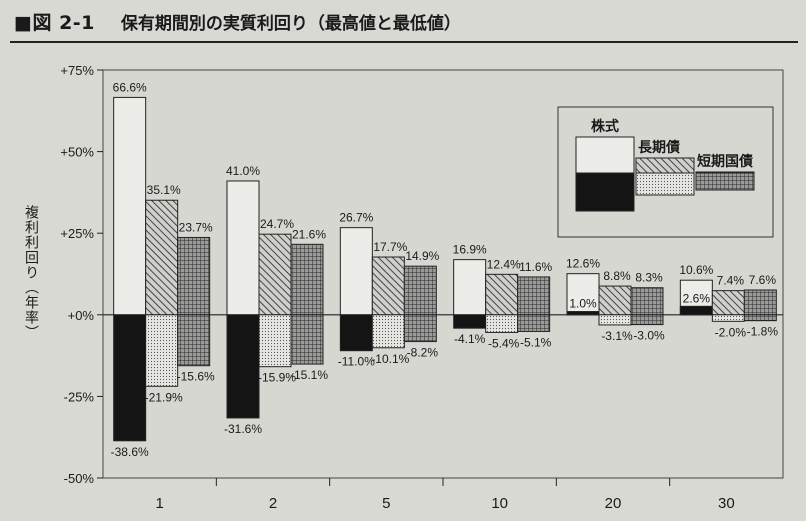 The image size is (806, 521). I want to click on label-max-3-1: 23.7%, so click(196, 227).